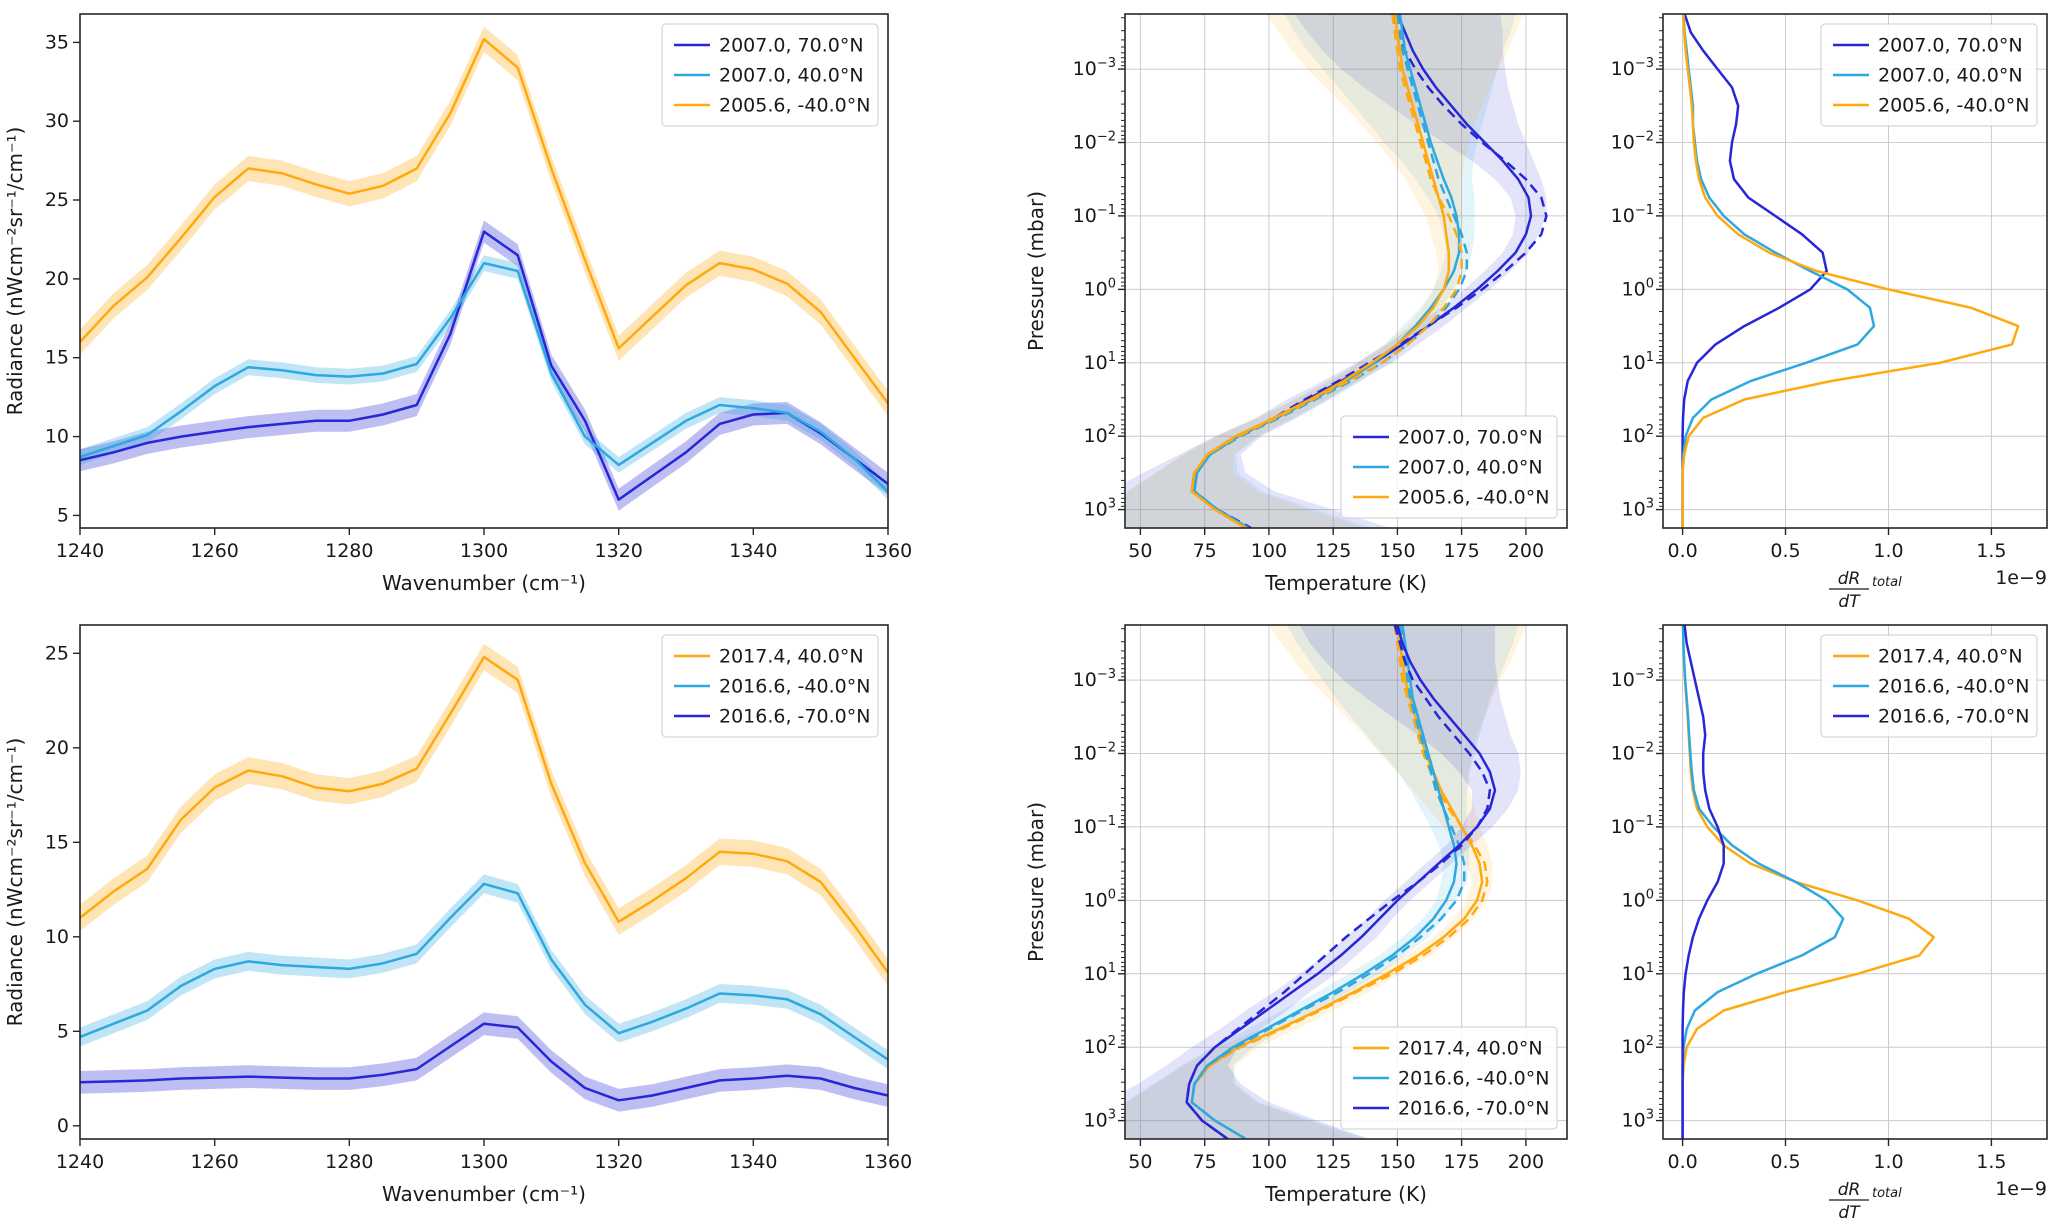 This screenshot has height=1221, width=2058. Describe the element at coordinates (753, 1162) in the screenshot. I see `svg-text: 1340` at that location.